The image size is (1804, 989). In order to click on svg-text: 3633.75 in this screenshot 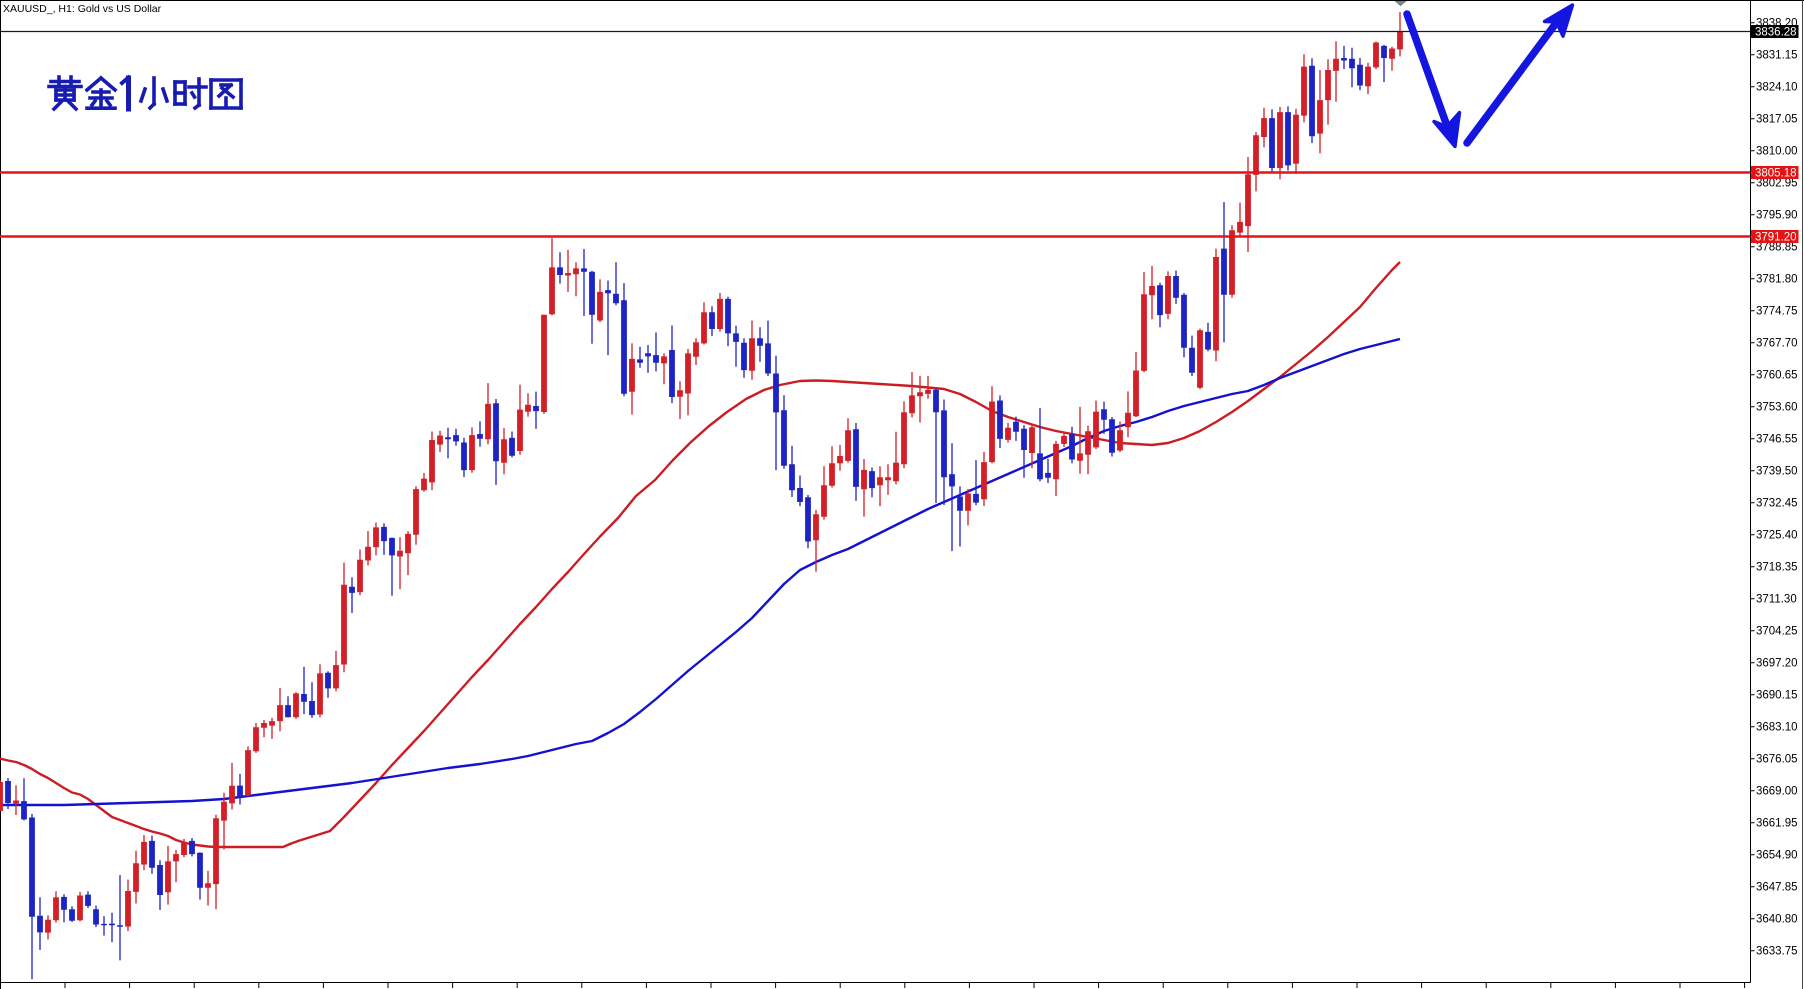, I will do `click(1777, 952)`.